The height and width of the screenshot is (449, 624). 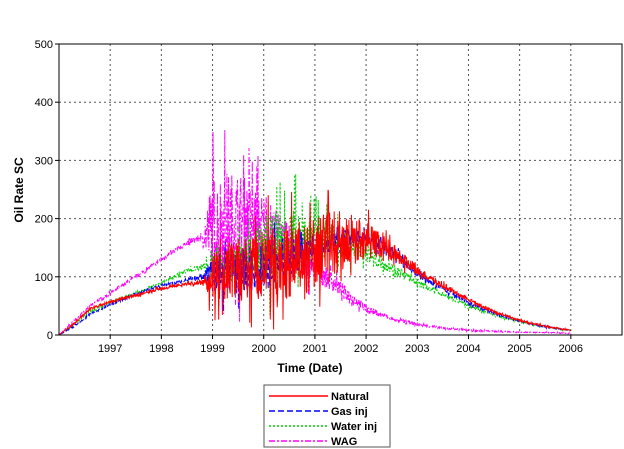 I want to click on legend-label: Water inj, so click(x=354, y=427).